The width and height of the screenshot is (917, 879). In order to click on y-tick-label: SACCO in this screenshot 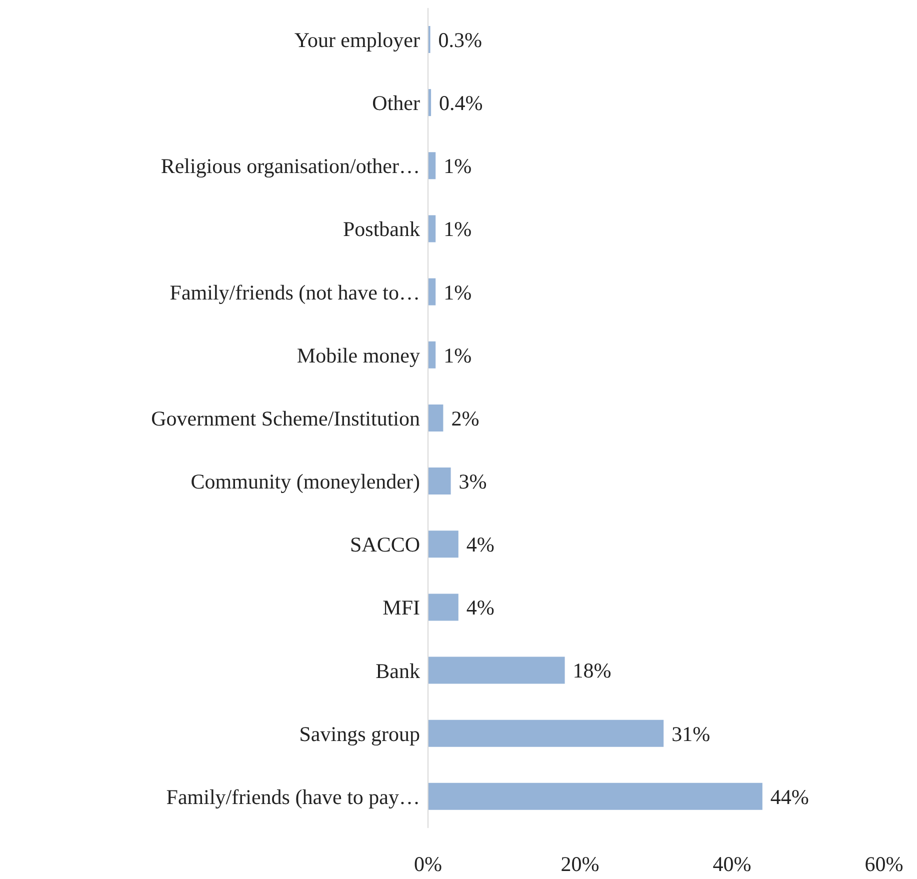, I will do `click(385, 544)`.